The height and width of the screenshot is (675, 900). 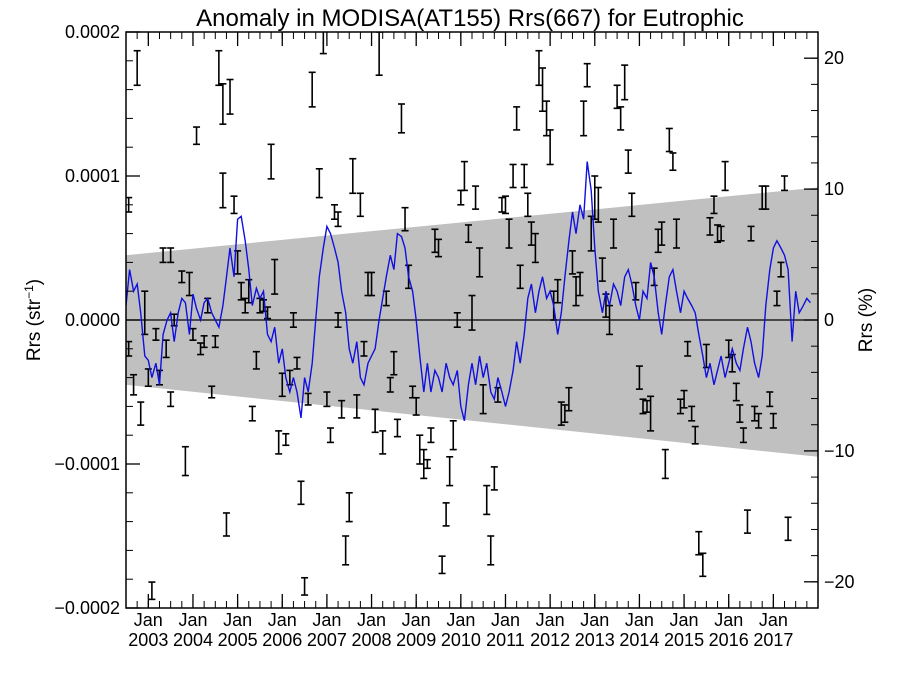 I want to click on x-tick-label-year: 2010, so click(x=461, y=640).